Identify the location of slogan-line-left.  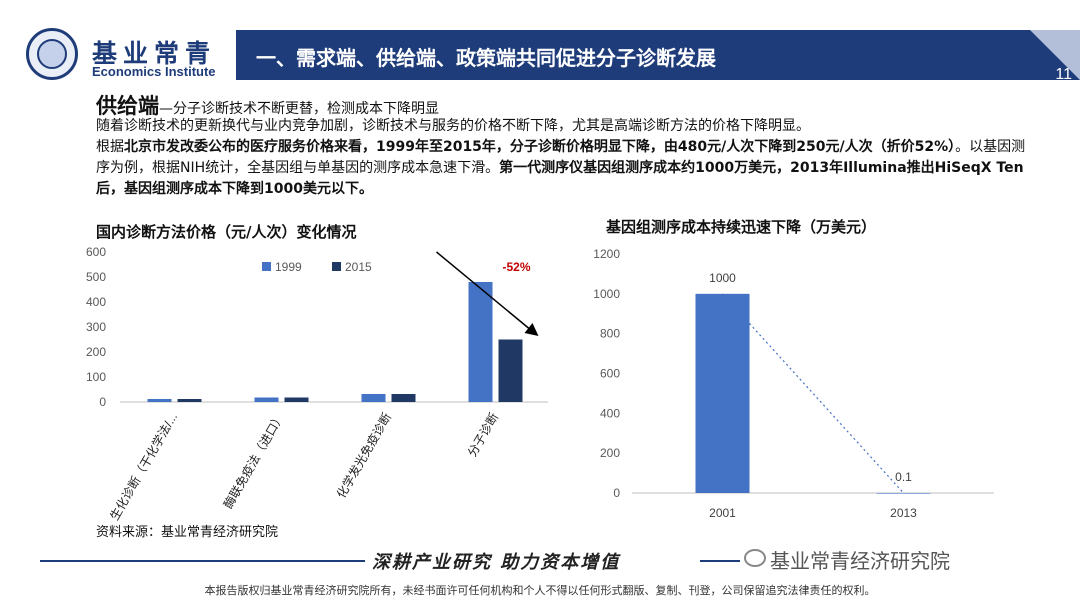
(202, 561).